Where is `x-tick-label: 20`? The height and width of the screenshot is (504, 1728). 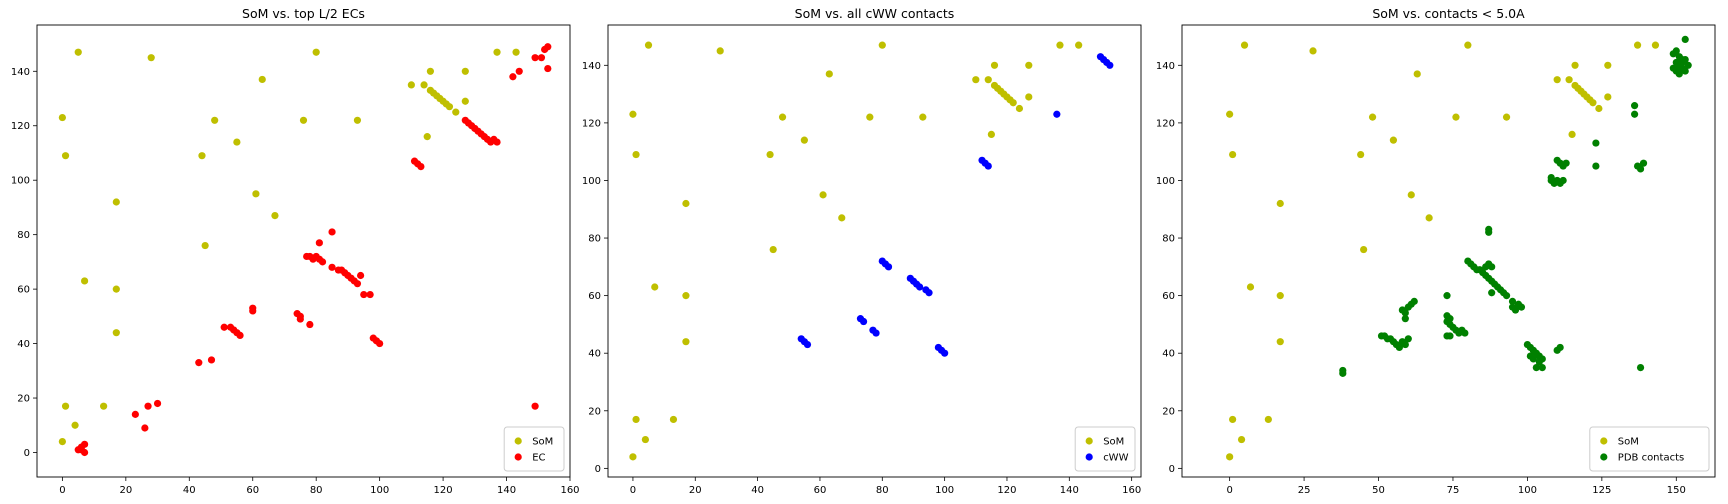
x-tick-label: 20 is located at coordinates (695, 490).